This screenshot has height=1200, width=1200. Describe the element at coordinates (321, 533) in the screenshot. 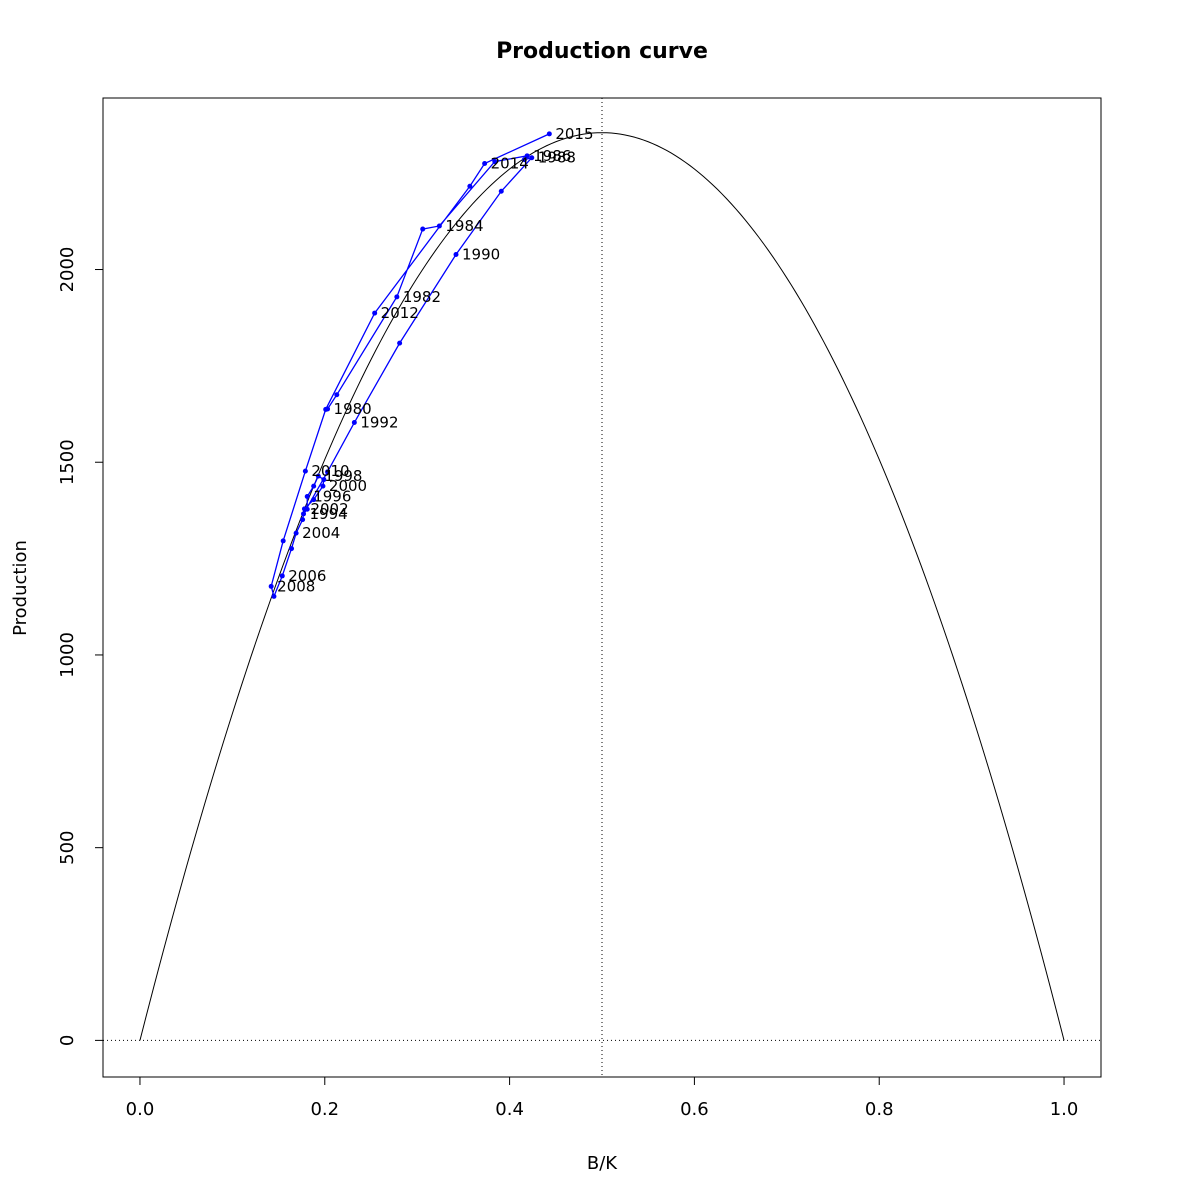

I see `point-label-2004: 2004` at that location.